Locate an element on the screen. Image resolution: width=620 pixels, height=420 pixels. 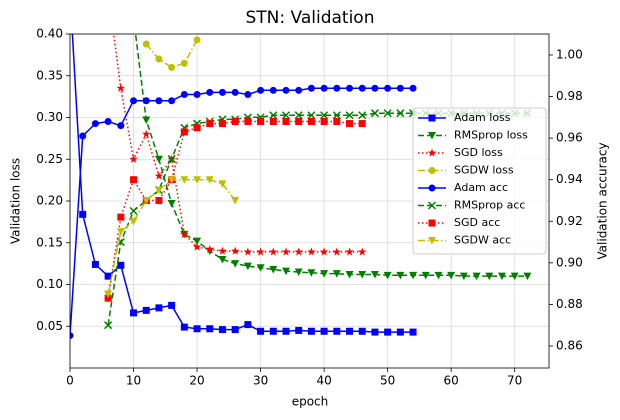
y-tick-label: 0.10 is located at coordinates (49, 284).